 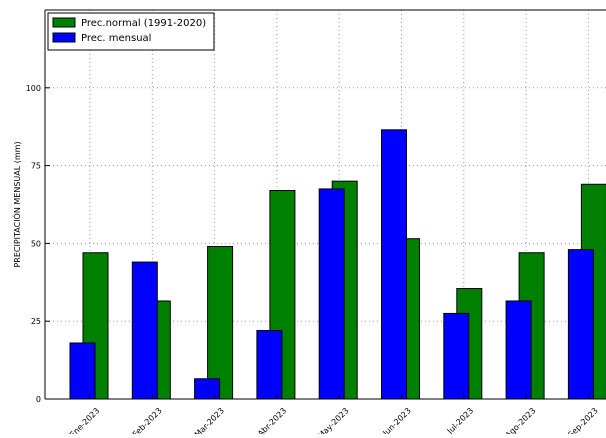 I want to click on y-tick-label: 50, so click(x=36, y=243).